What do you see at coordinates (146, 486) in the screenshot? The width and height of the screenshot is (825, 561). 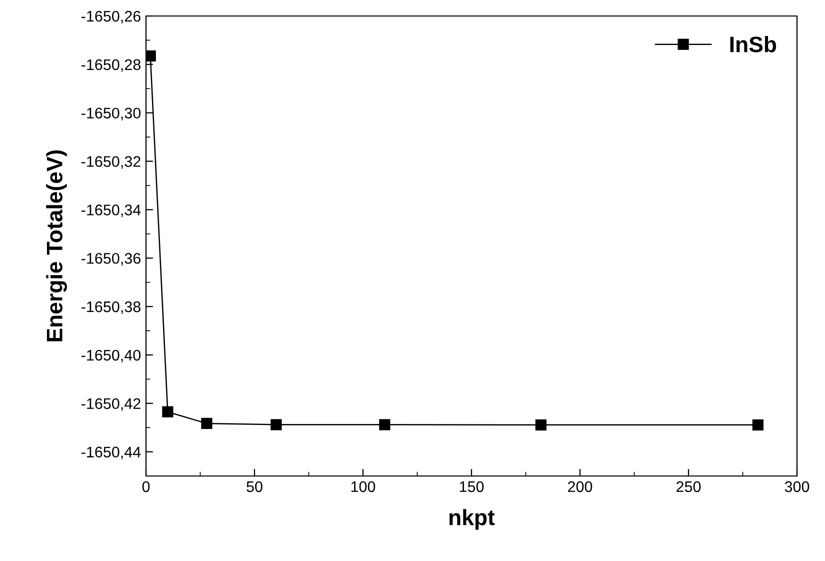 I see `x-tick-label: 0` at bounding box center [146, 486].